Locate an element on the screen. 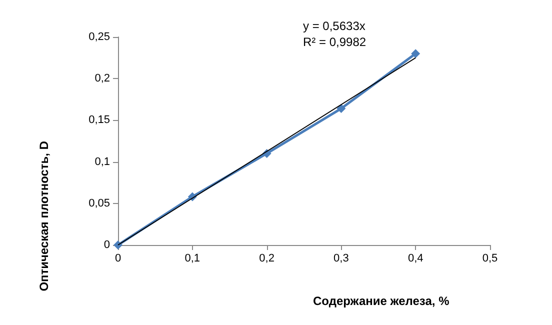 The width and height of the screenshot is (552, 325). x-tick-label: 0,4 is located at coordinates (416, 258).